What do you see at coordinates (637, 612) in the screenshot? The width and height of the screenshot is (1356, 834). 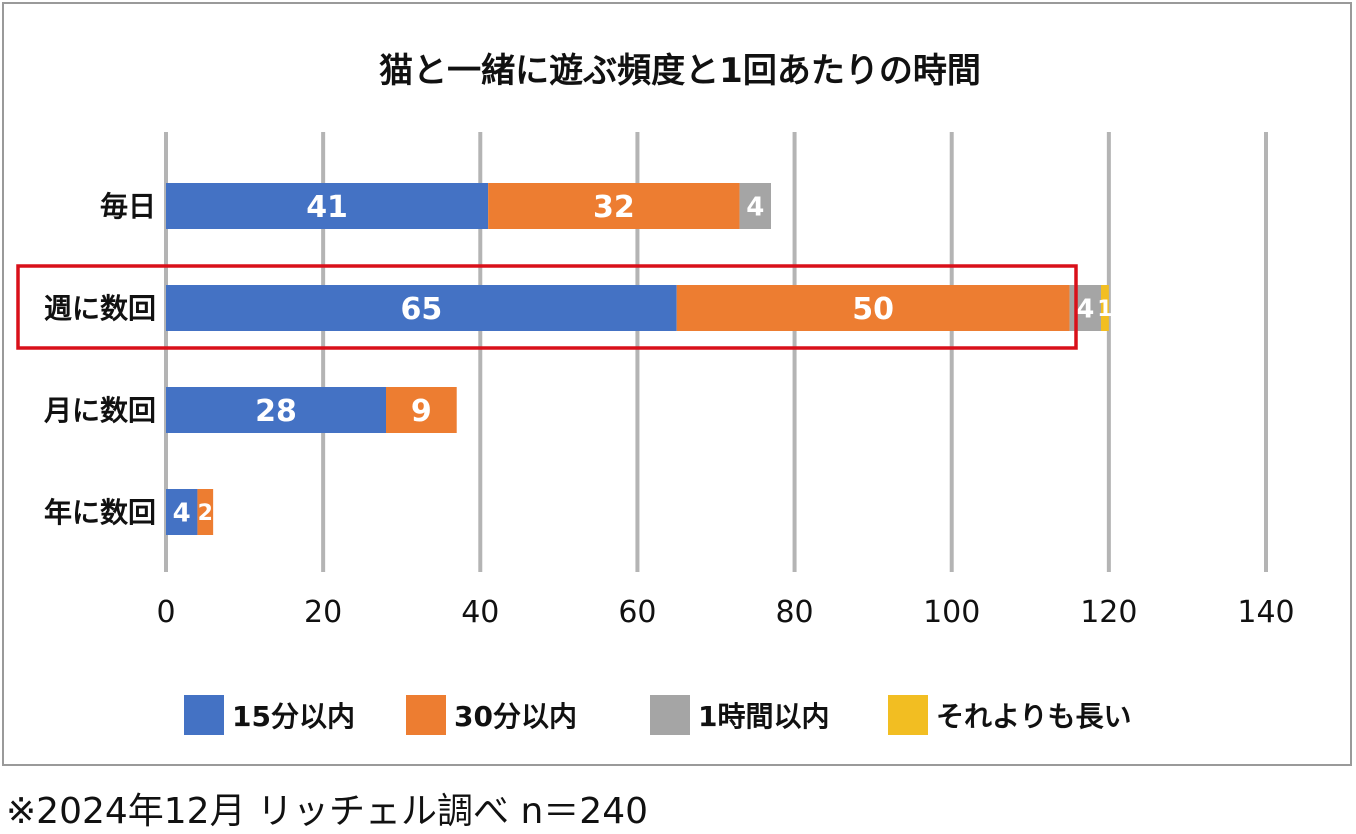 I see `x-tick-label: 60` at bounding box center [637, 612].